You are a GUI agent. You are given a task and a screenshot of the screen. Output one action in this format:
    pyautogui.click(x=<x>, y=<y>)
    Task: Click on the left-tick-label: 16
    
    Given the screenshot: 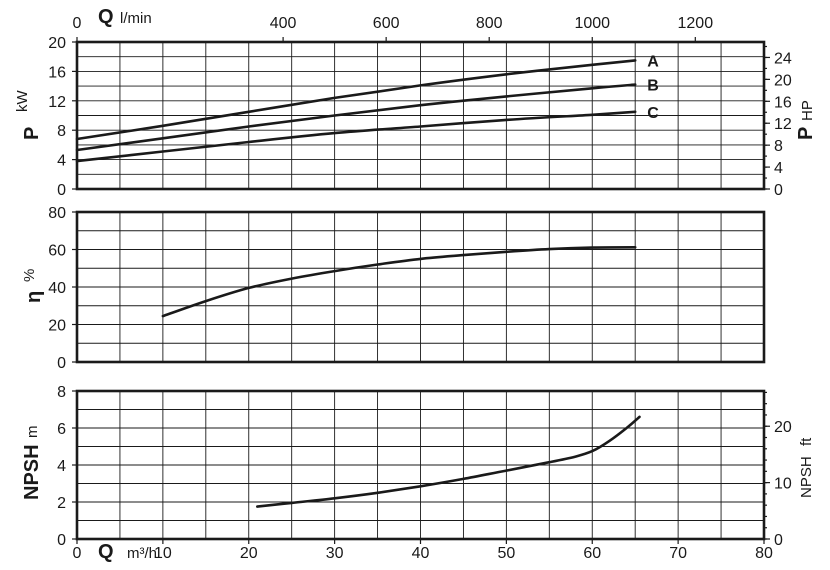 What is the action you would take?
    pyautogui.click(x=57, y=72)
    